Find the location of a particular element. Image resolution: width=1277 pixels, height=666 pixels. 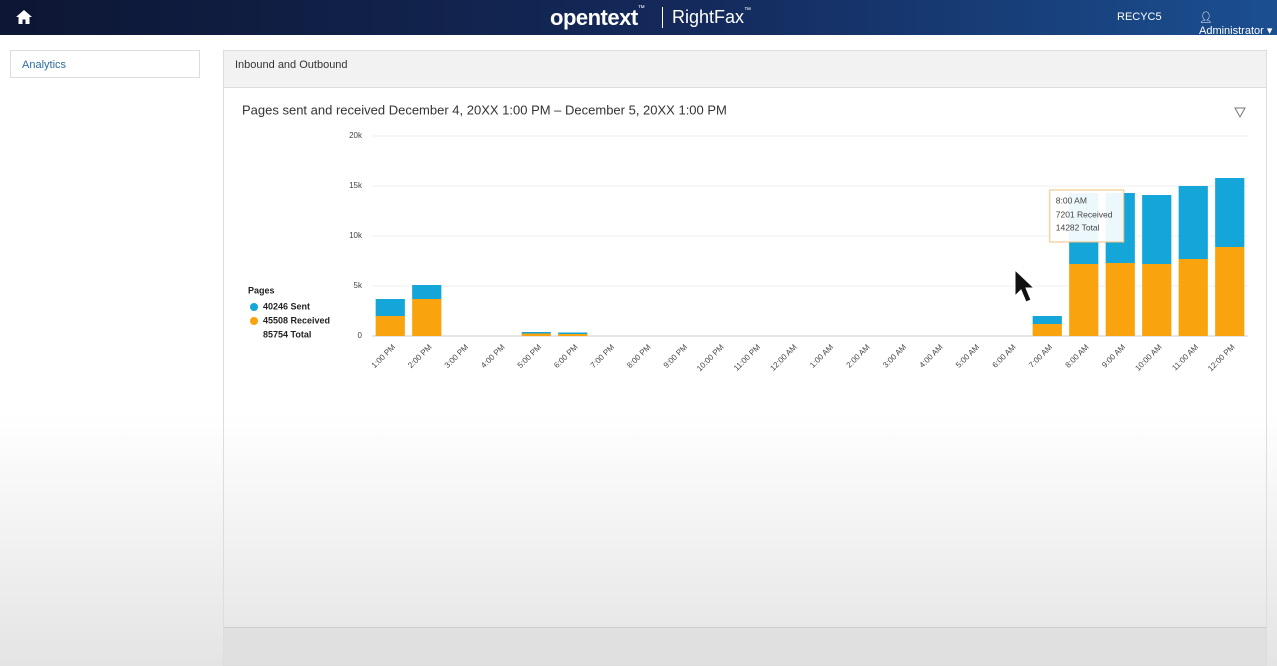

legend-title: Pages is located at coordinates (261, 290).